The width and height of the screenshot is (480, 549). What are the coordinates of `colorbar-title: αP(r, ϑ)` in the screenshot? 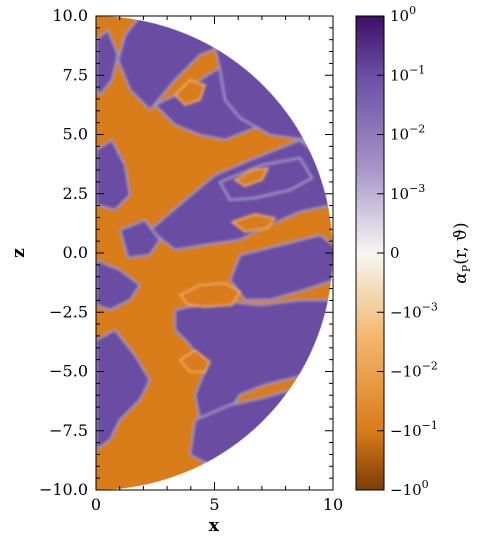 It's located at (462, 252).